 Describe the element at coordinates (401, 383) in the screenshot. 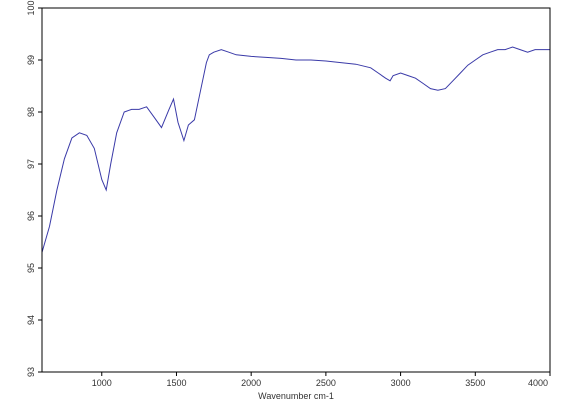

I see `x-tick-label: 3000` at that location.